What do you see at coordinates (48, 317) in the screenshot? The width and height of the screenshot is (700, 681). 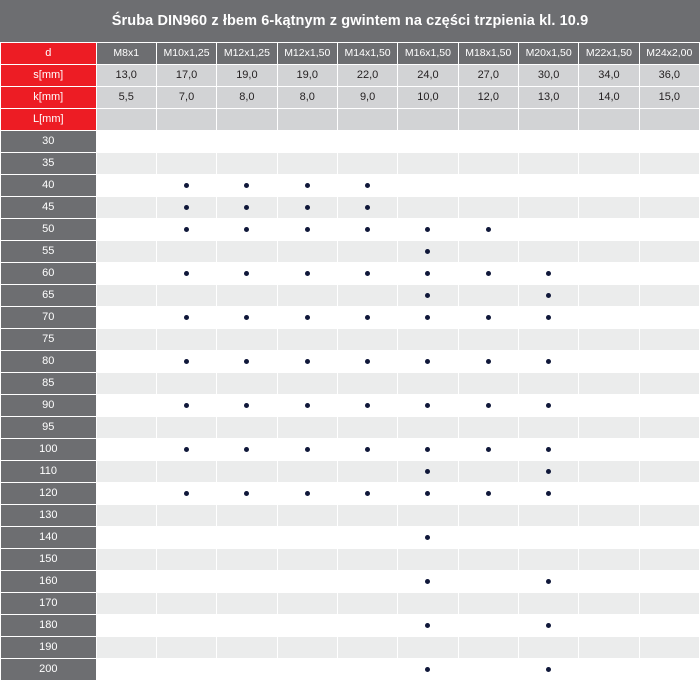 I see `length-row-label: 70` at bounding box center [48, 317].